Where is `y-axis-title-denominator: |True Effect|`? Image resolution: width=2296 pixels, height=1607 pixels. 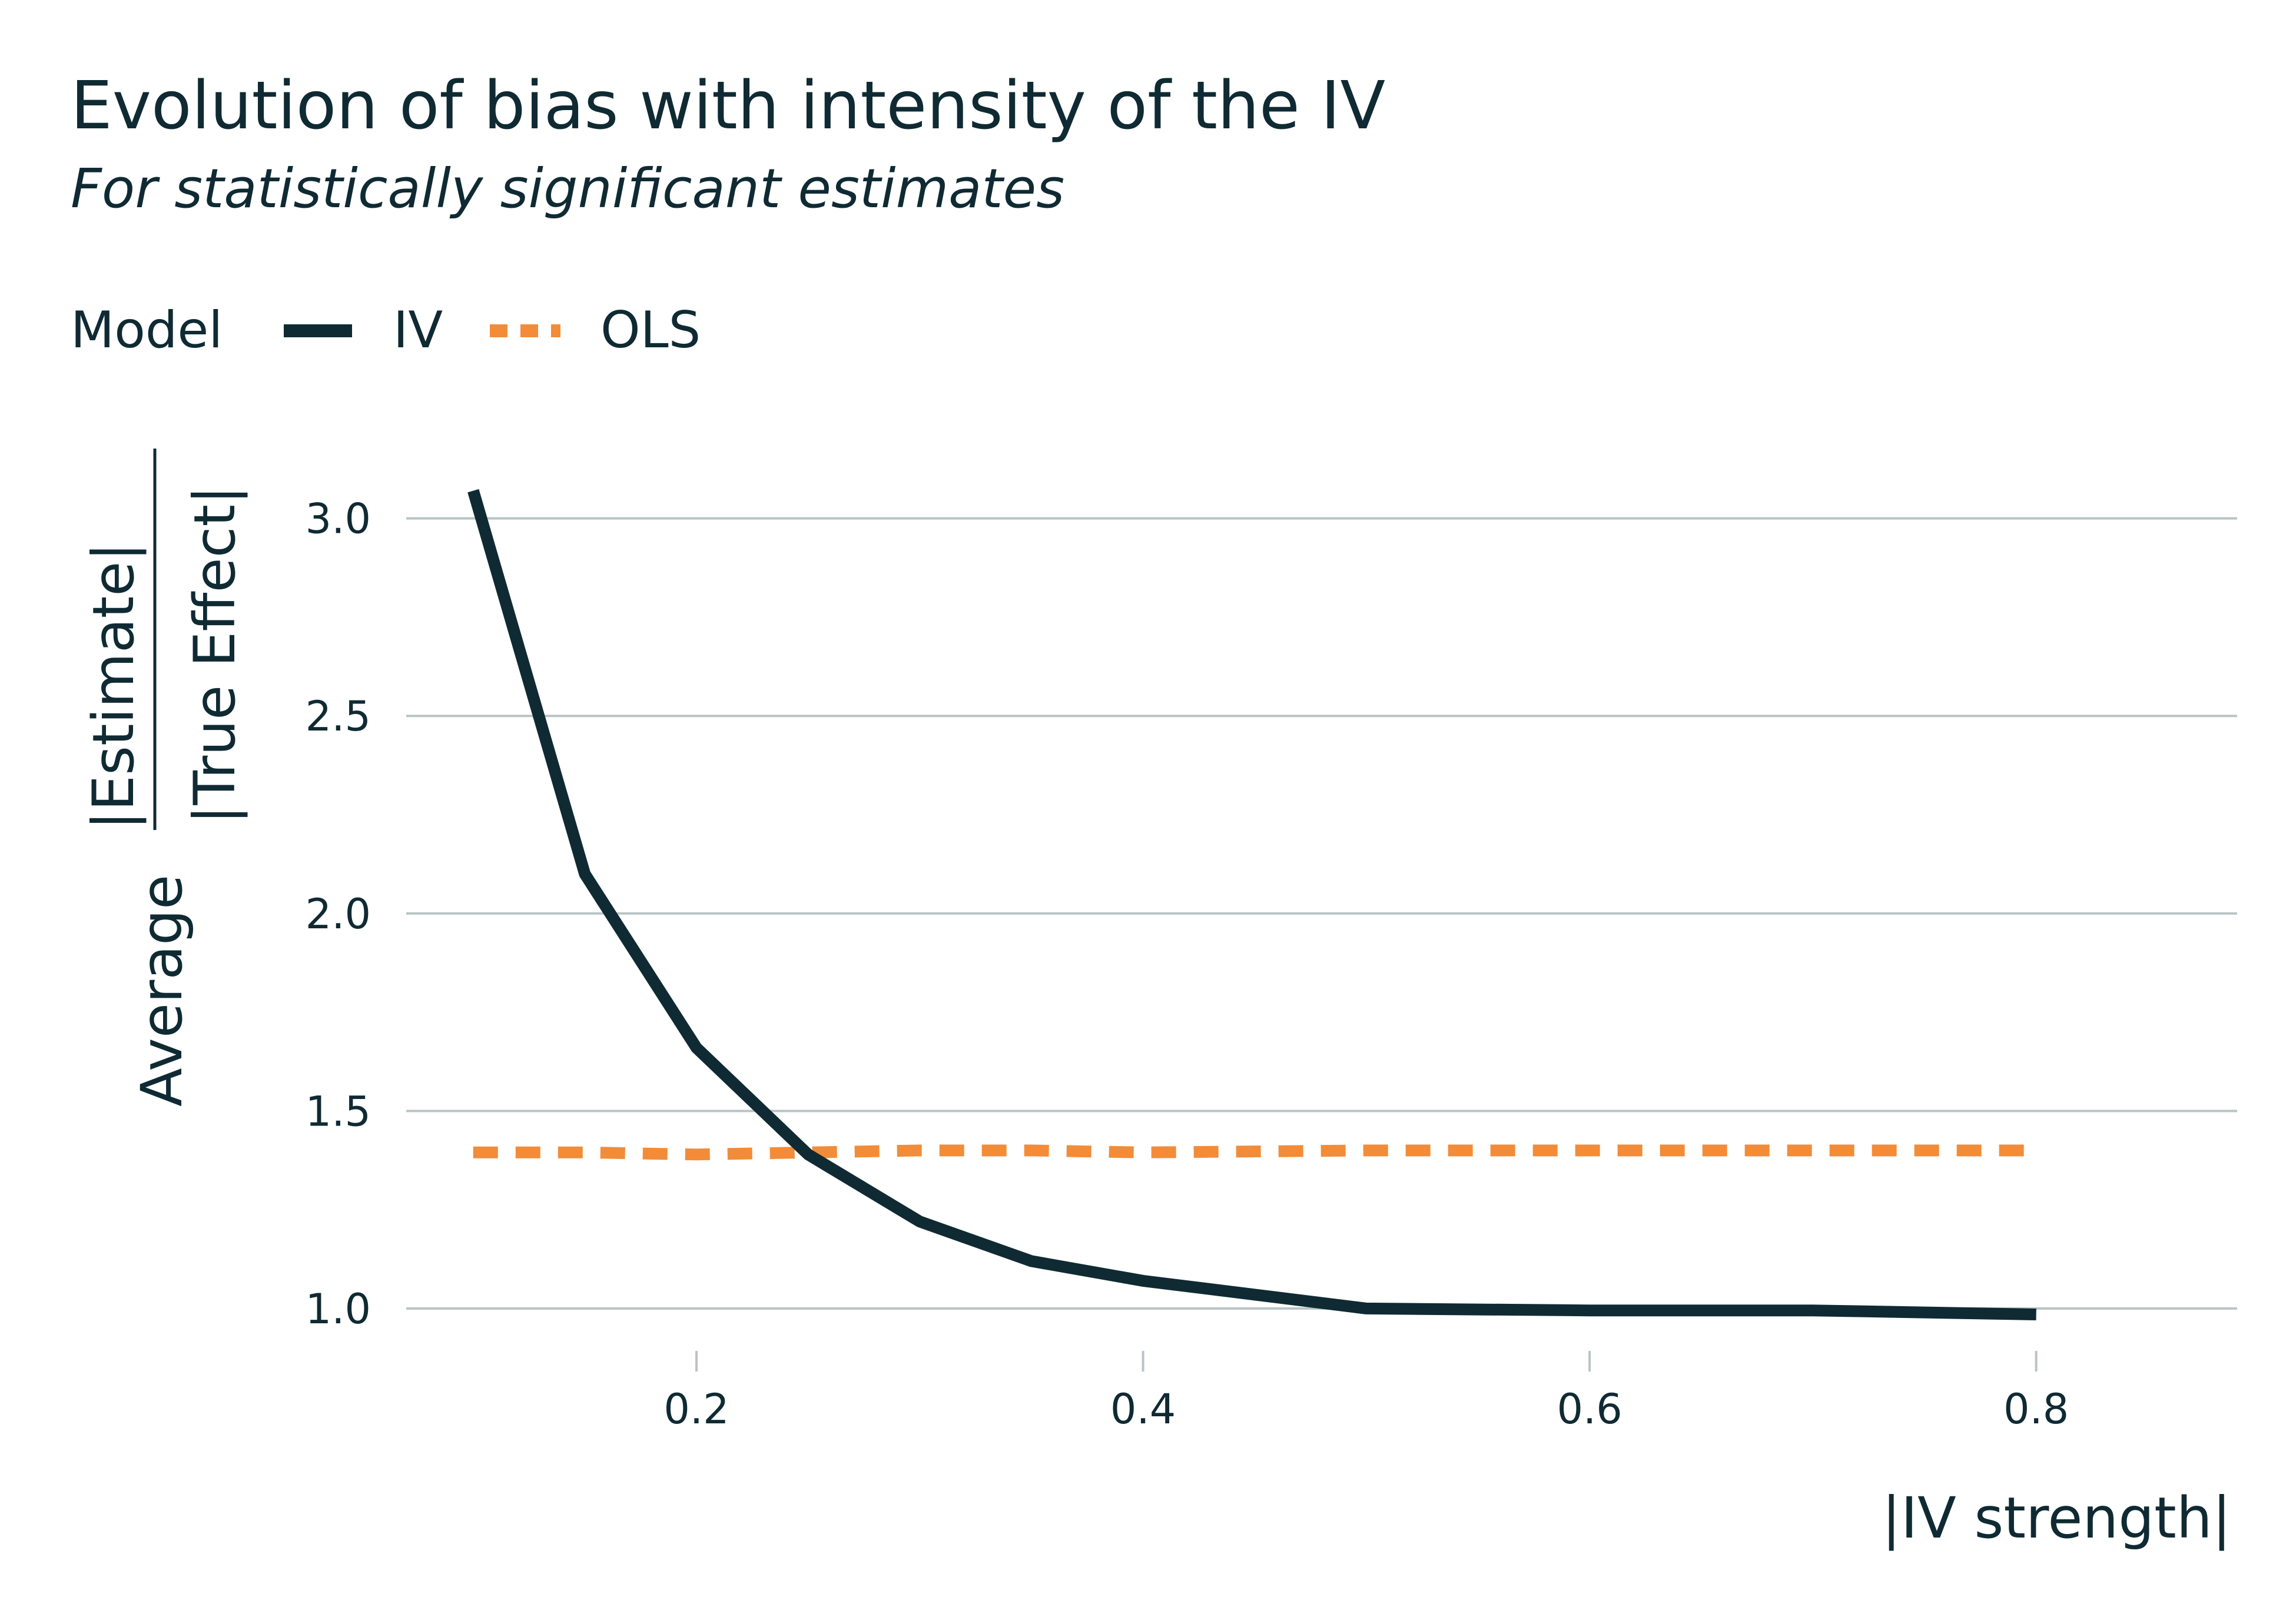
y-axis-title-denominator: |True Effect| is located at coordinates (215, 655).